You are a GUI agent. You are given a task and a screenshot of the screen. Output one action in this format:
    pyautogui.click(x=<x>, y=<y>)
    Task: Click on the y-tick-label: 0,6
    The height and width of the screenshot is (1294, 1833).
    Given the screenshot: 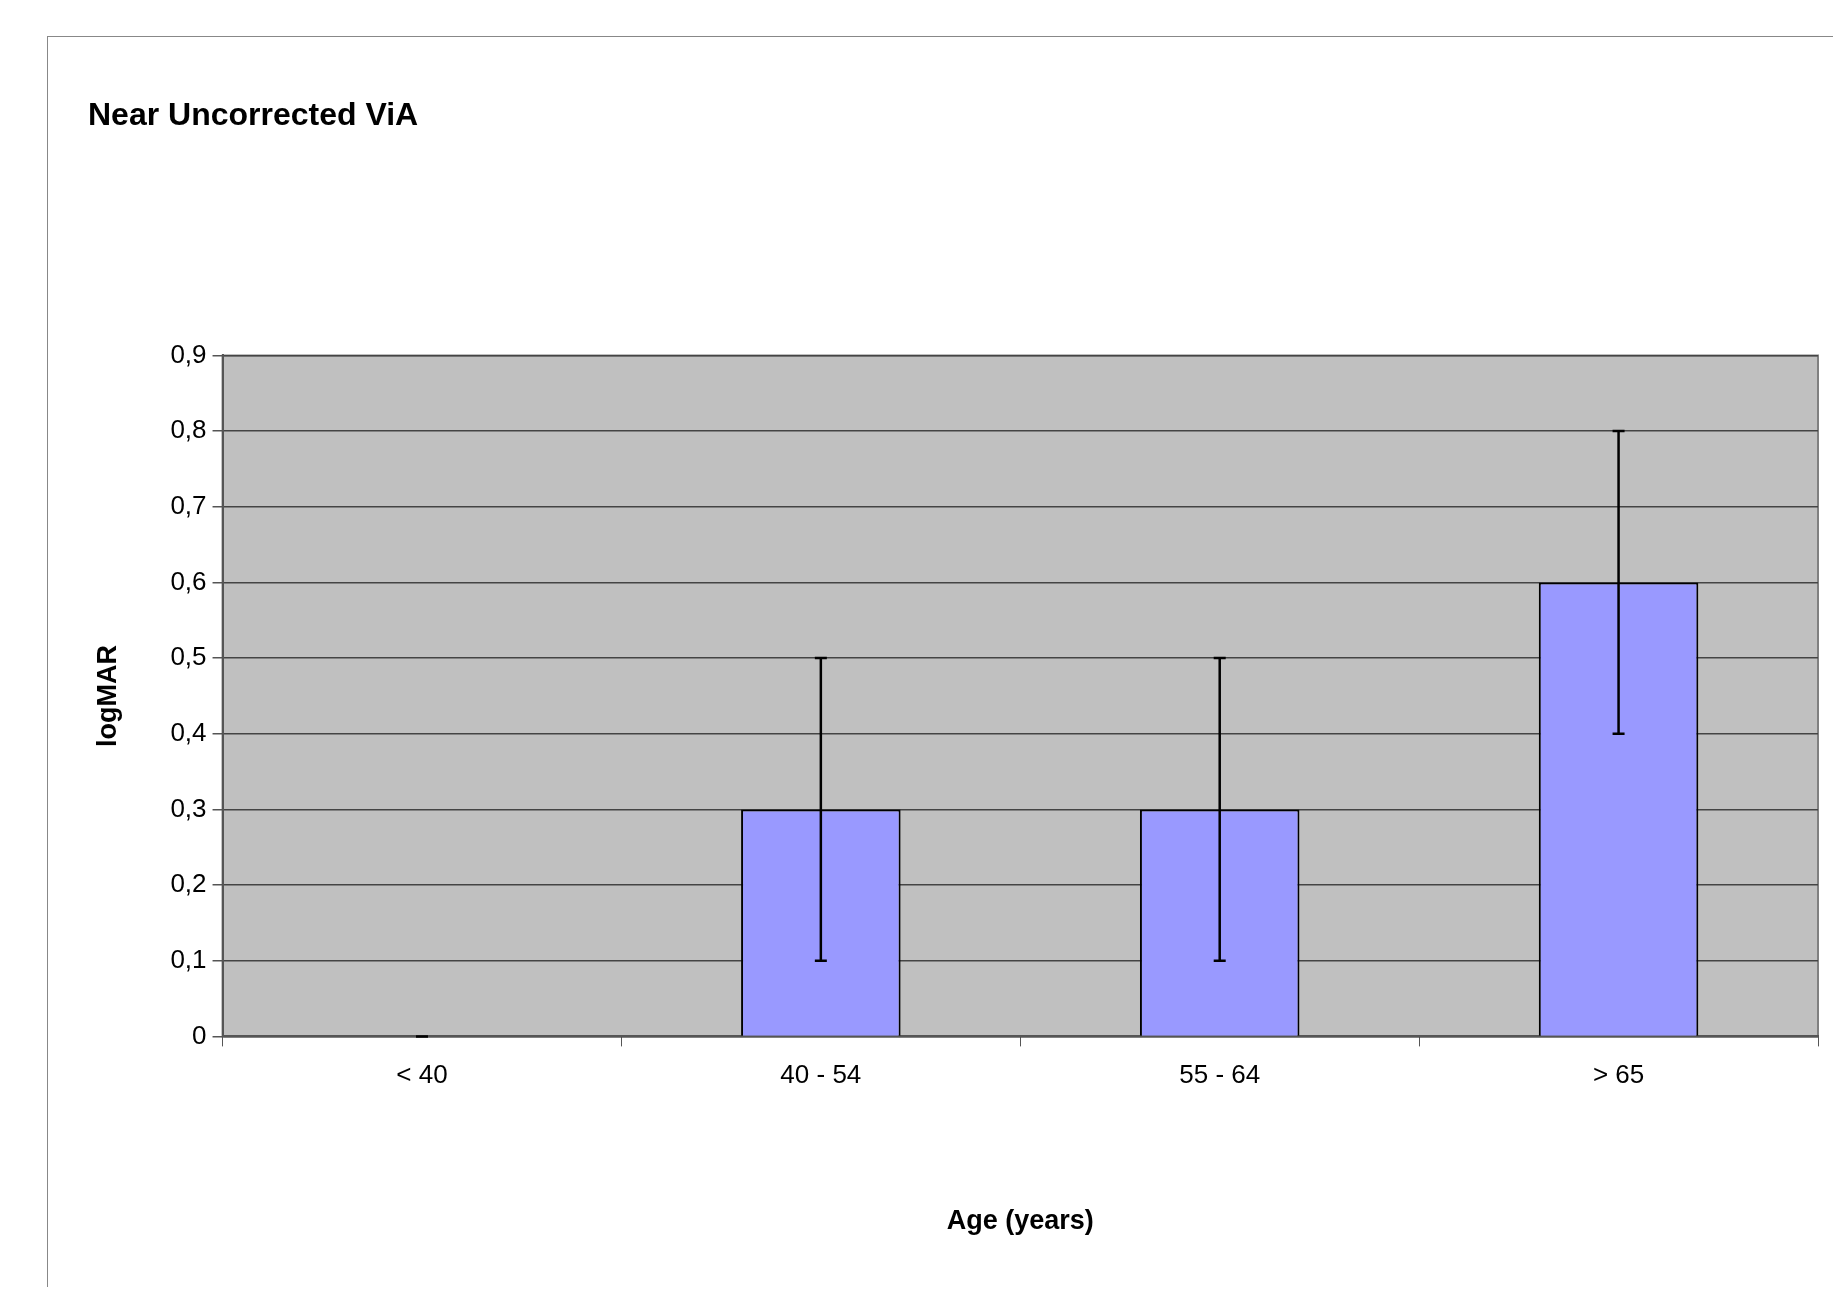 What is the action you would take?
    pyautogui.click(x=188, y=580)
    